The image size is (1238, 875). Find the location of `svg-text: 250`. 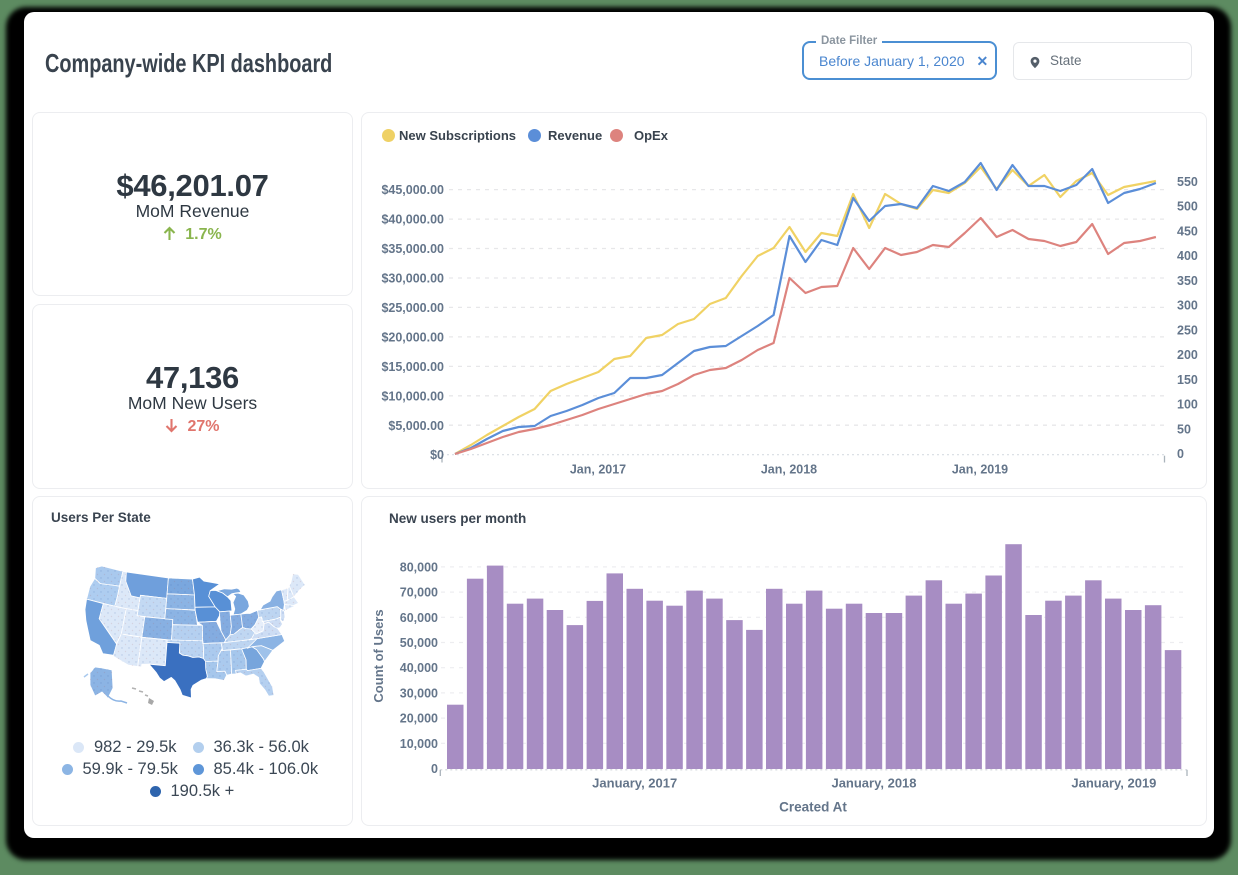

svg-text: 250 is located at coordinates (1187, 330).